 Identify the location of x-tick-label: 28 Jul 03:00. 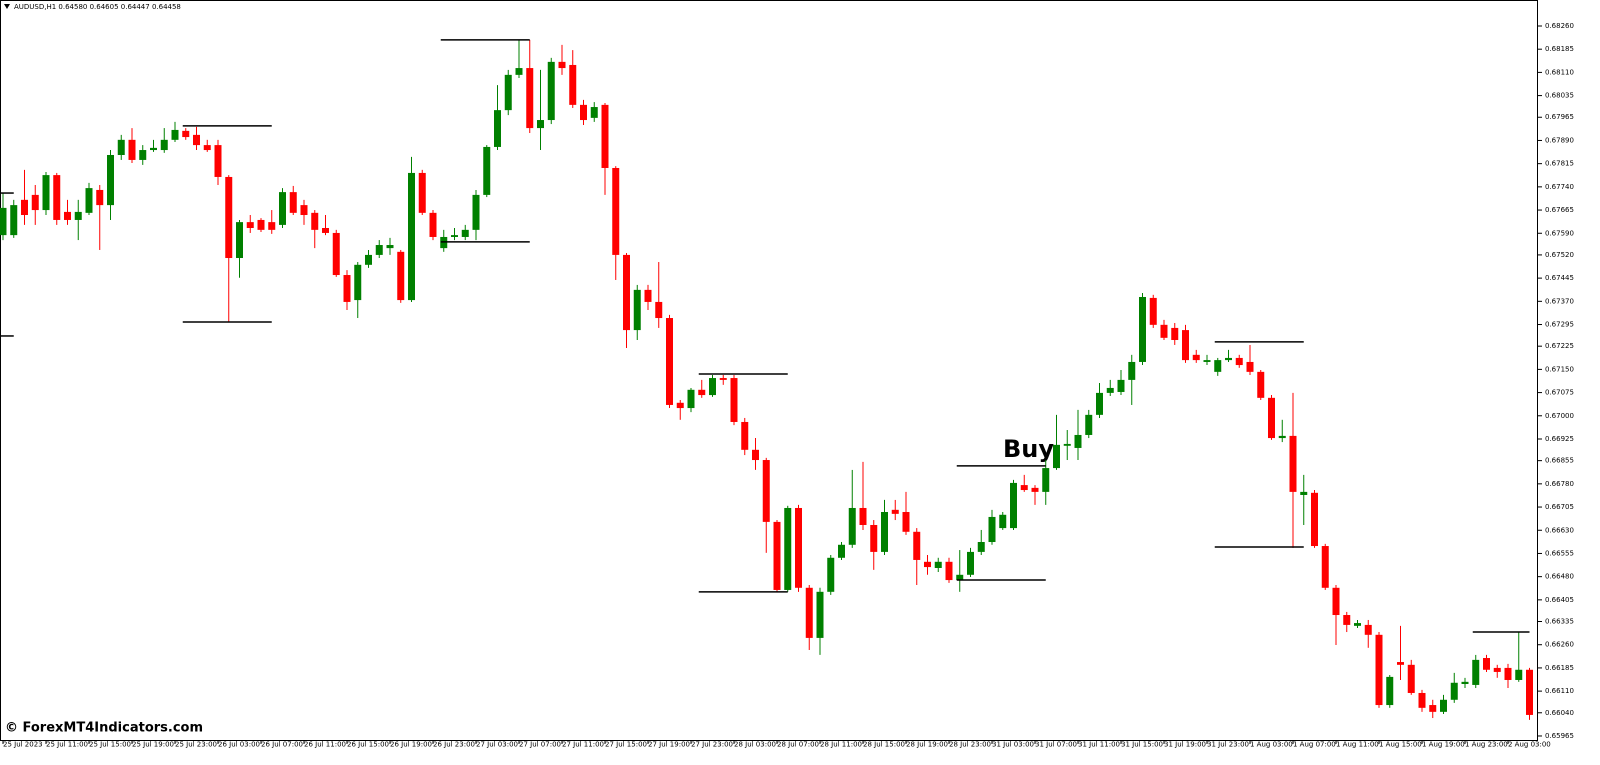
(755, 745).